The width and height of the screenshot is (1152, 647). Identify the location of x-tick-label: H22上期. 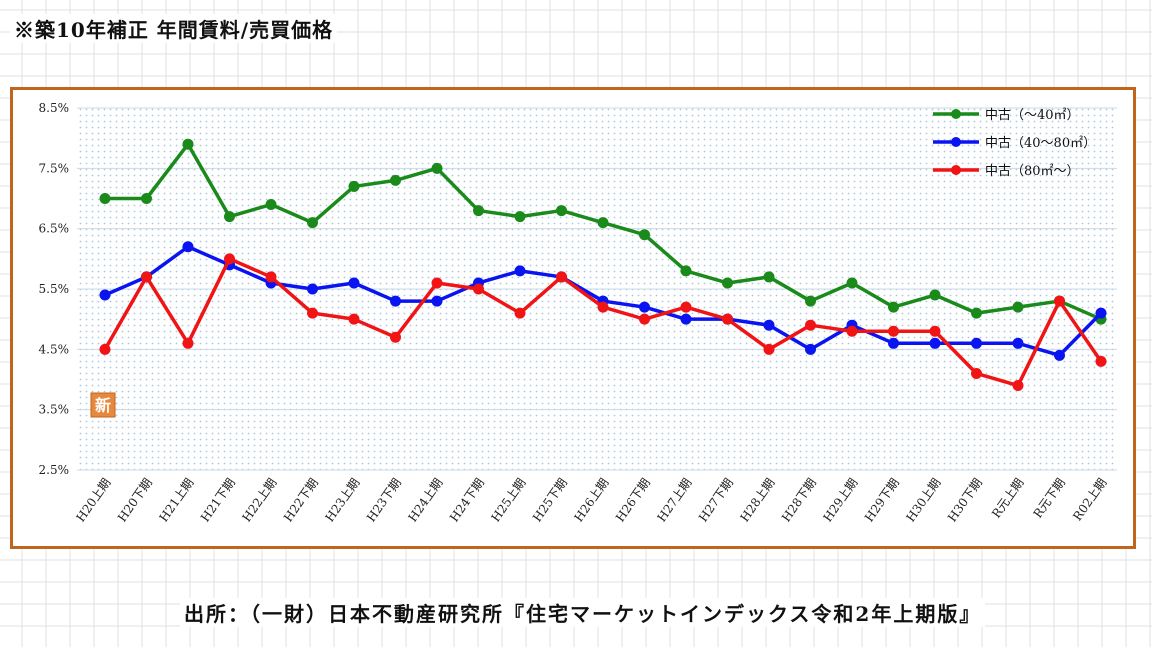
(259, 500).